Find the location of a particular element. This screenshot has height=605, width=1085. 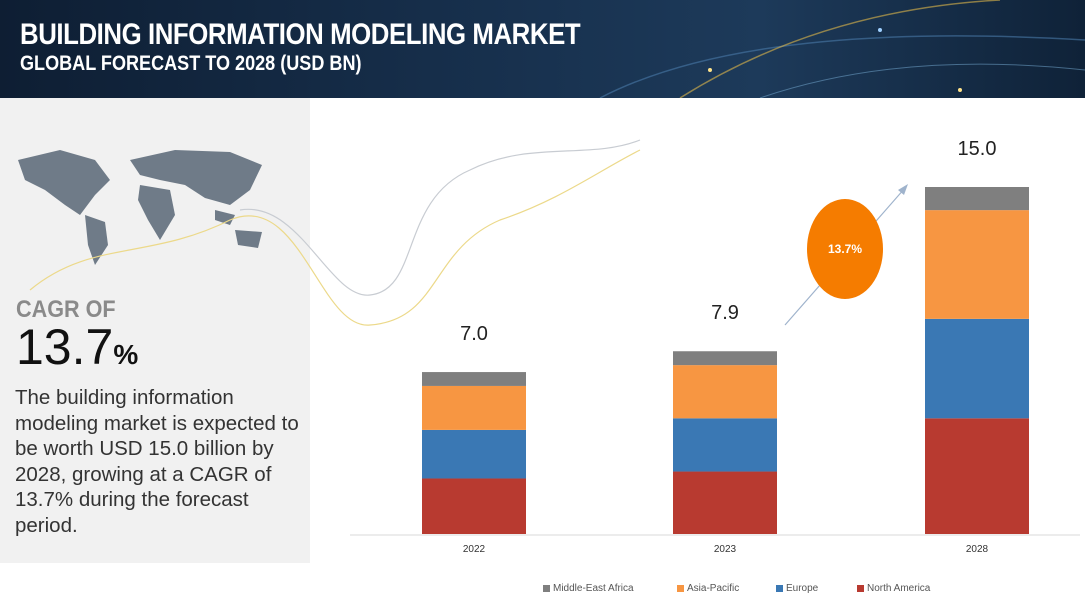

legend-label: North America is located at coordinates (899, 588).